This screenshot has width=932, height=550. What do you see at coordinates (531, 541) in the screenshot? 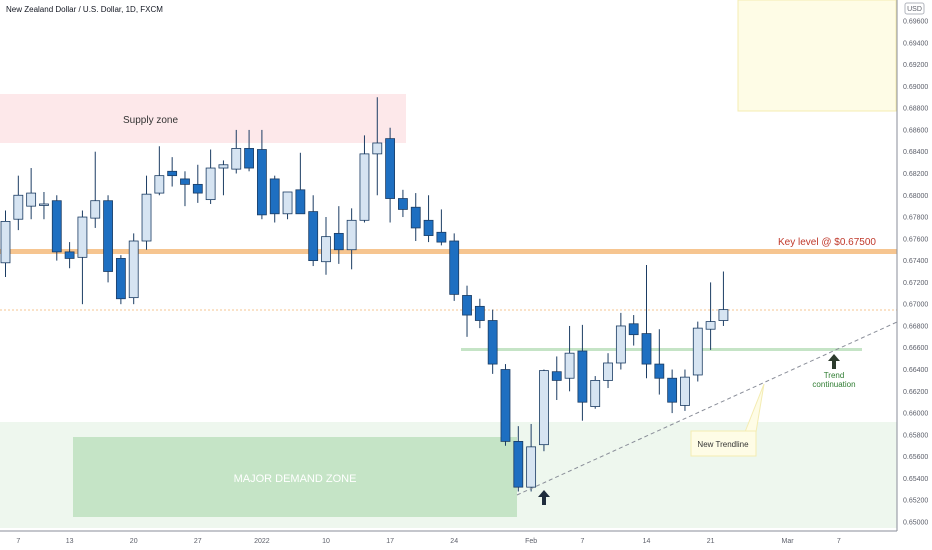
I see `time-tick-label: Feb` at bounding box center [531, 541].